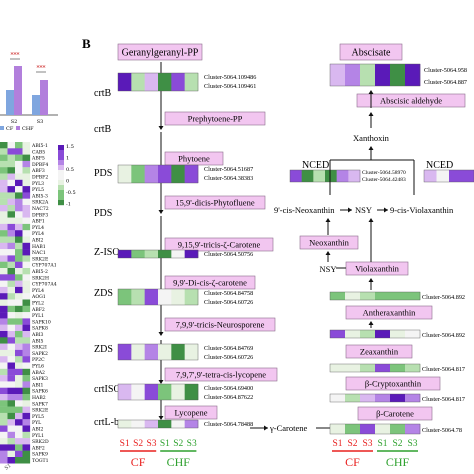 Image resolution: width=474 pixels, height=474 pixels. I want to click on gene-label: PP2C, so click(38, 360).